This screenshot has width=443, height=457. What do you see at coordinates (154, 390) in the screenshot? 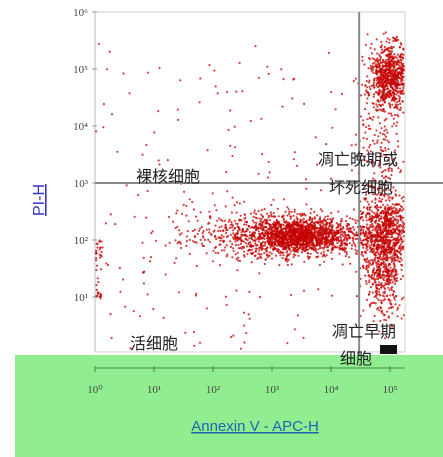
I see `x-tick-label: 10¹` at bounding box center [154, 390].